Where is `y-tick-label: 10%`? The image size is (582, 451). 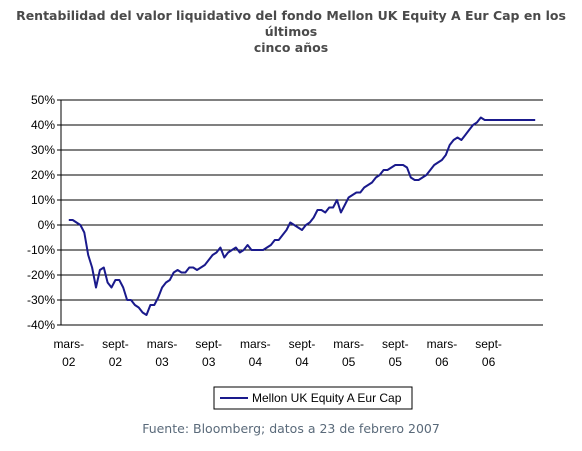
y-tick-label: 10% is located at coordinates (43, 200).